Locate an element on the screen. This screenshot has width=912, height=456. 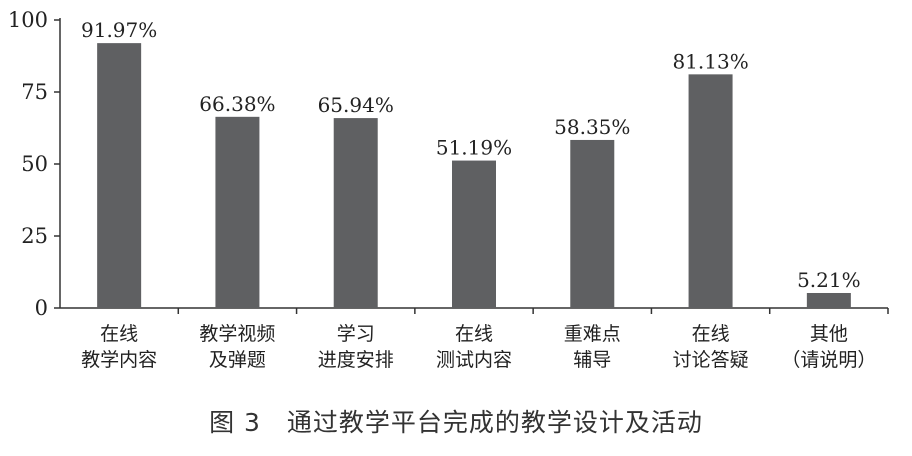
data-label: 5.21% is located at coordinates (829, 280).